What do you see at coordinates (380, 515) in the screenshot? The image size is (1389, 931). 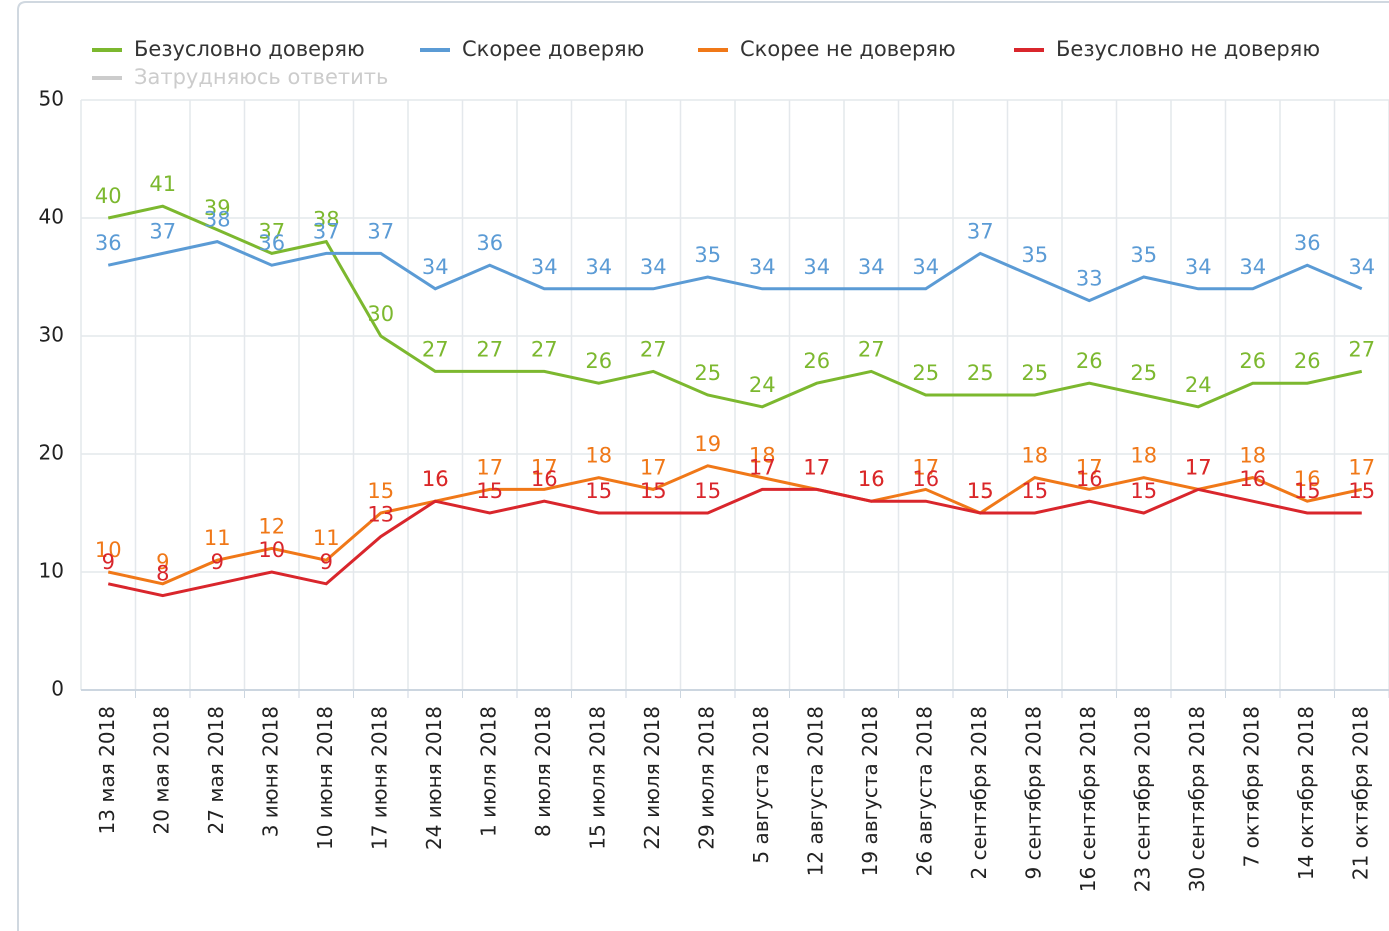 I see `data-label: 13` at bounding box center [380, 515].